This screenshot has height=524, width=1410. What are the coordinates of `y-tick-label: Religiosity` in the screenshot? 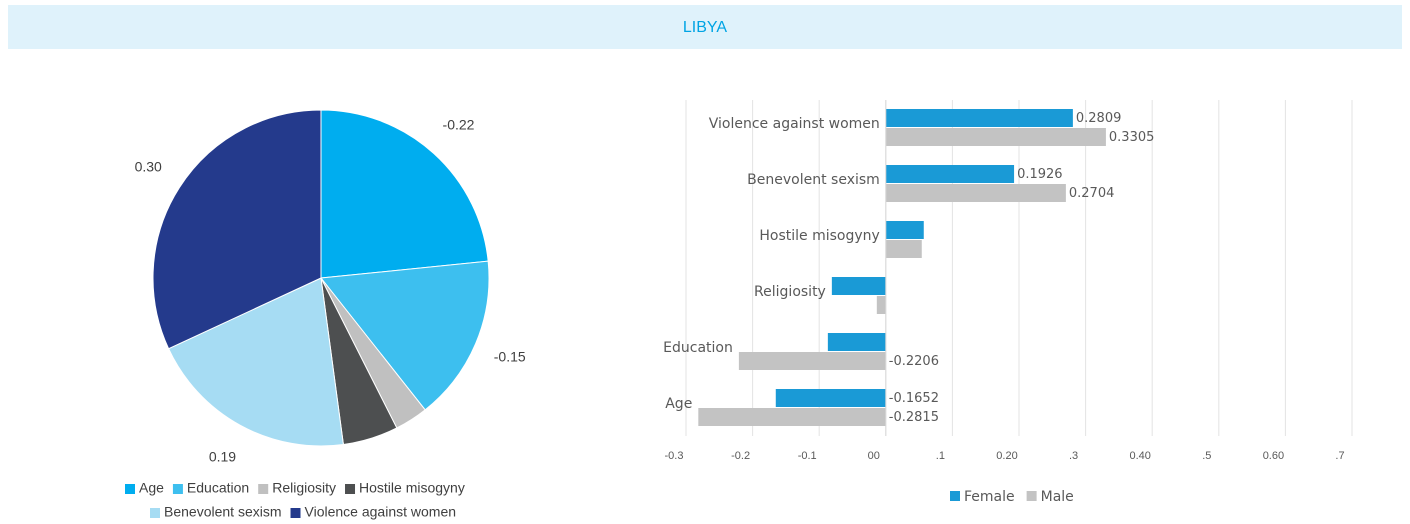 It's located at (790, 292).